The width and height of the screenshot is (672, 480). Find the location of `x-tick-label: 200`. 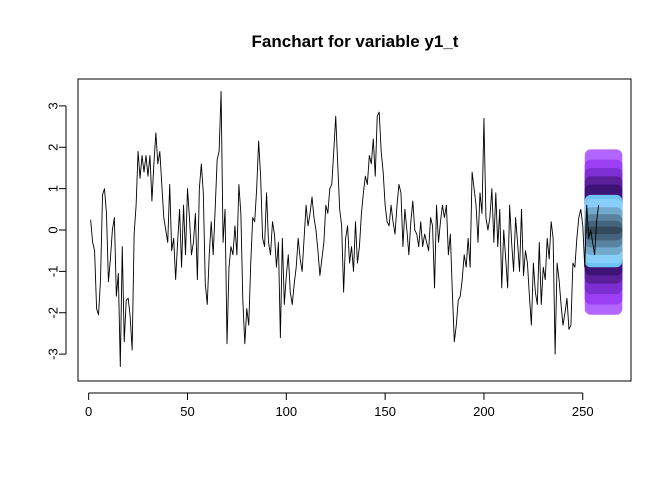

x-tick-label: 200 is located at coordinates (484, 411).